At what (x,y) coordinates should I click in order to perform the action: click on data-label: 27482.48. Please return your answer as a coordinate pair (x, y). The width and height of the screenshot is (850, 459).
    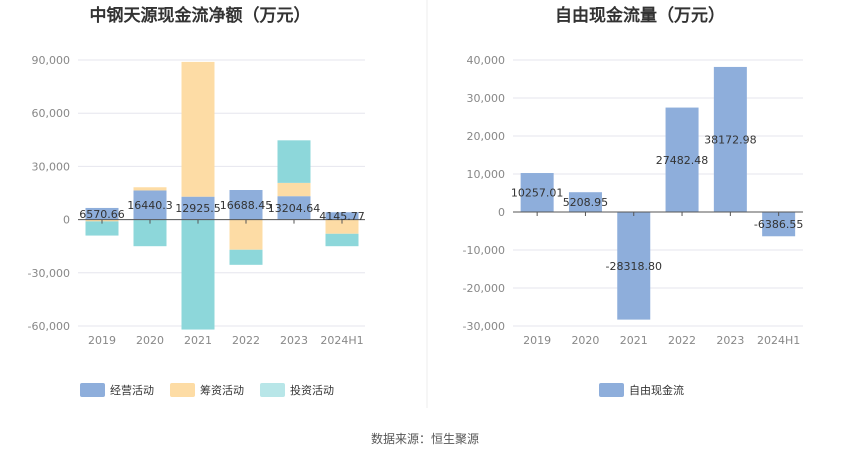
    Looking at the image, I should click on (682, 160).